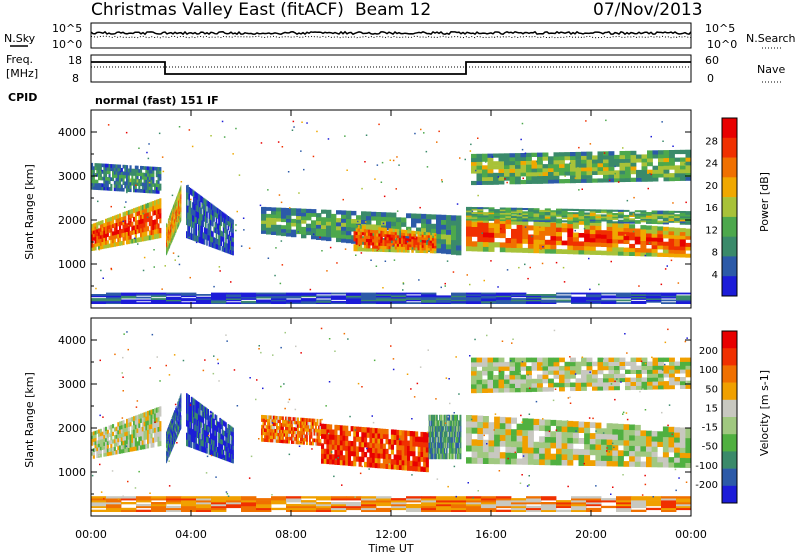  I want to click on y-tick-label: 1000, so click(72, 264).